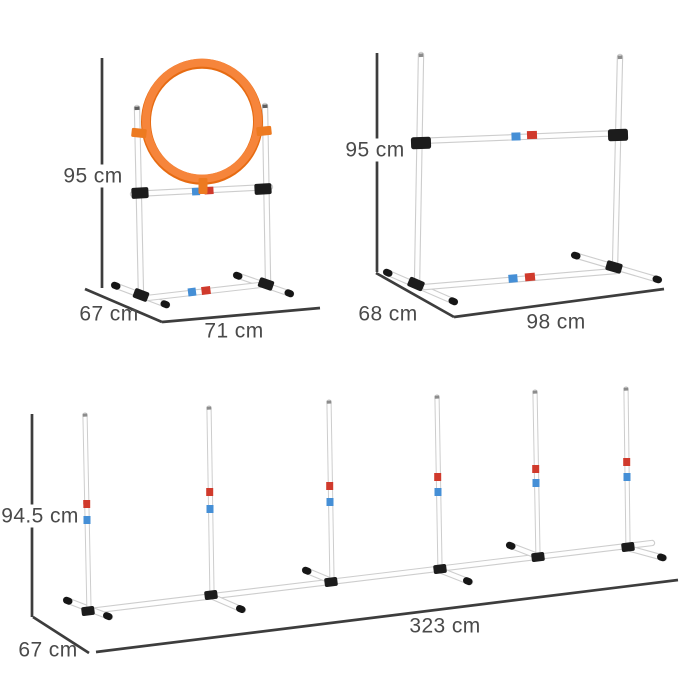  I want to click on weave-height-label: 94.5 cm, so click(41, 516).